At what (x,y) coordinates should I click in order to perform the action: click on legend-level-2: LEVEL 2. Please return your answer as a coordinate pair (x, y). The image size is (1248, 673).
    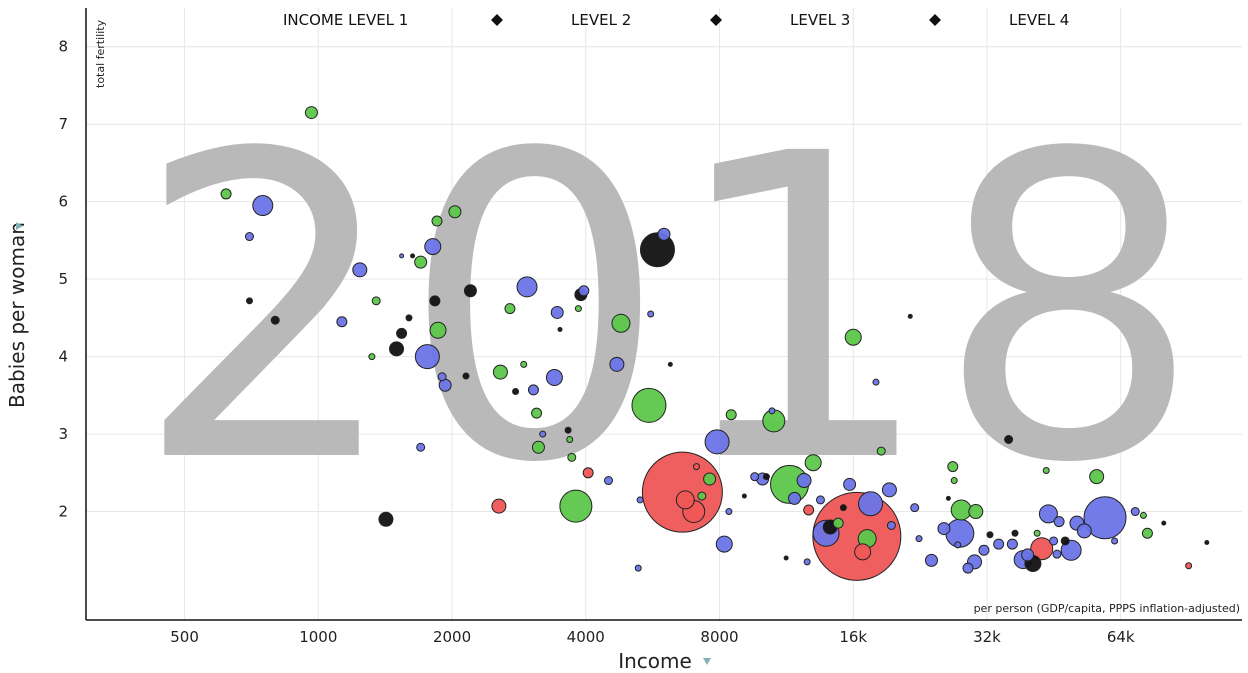
    Looking at the image, I should click on (601, 20).